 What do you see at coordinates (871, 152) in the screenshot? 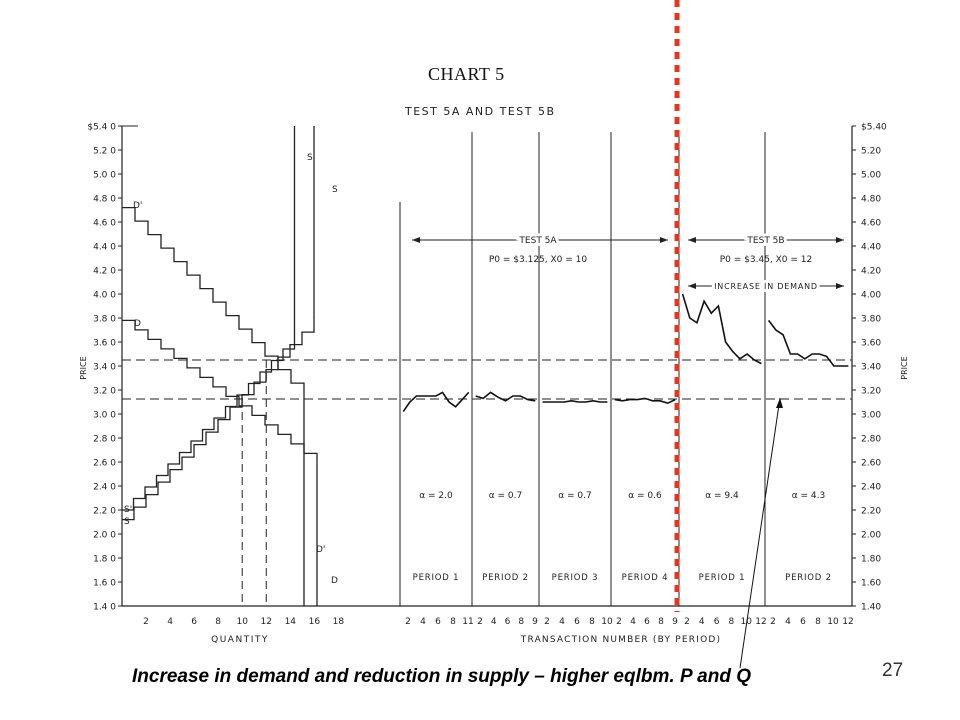
I see `y-tick-label-right: 5.20` at bounding box center [871, 152].